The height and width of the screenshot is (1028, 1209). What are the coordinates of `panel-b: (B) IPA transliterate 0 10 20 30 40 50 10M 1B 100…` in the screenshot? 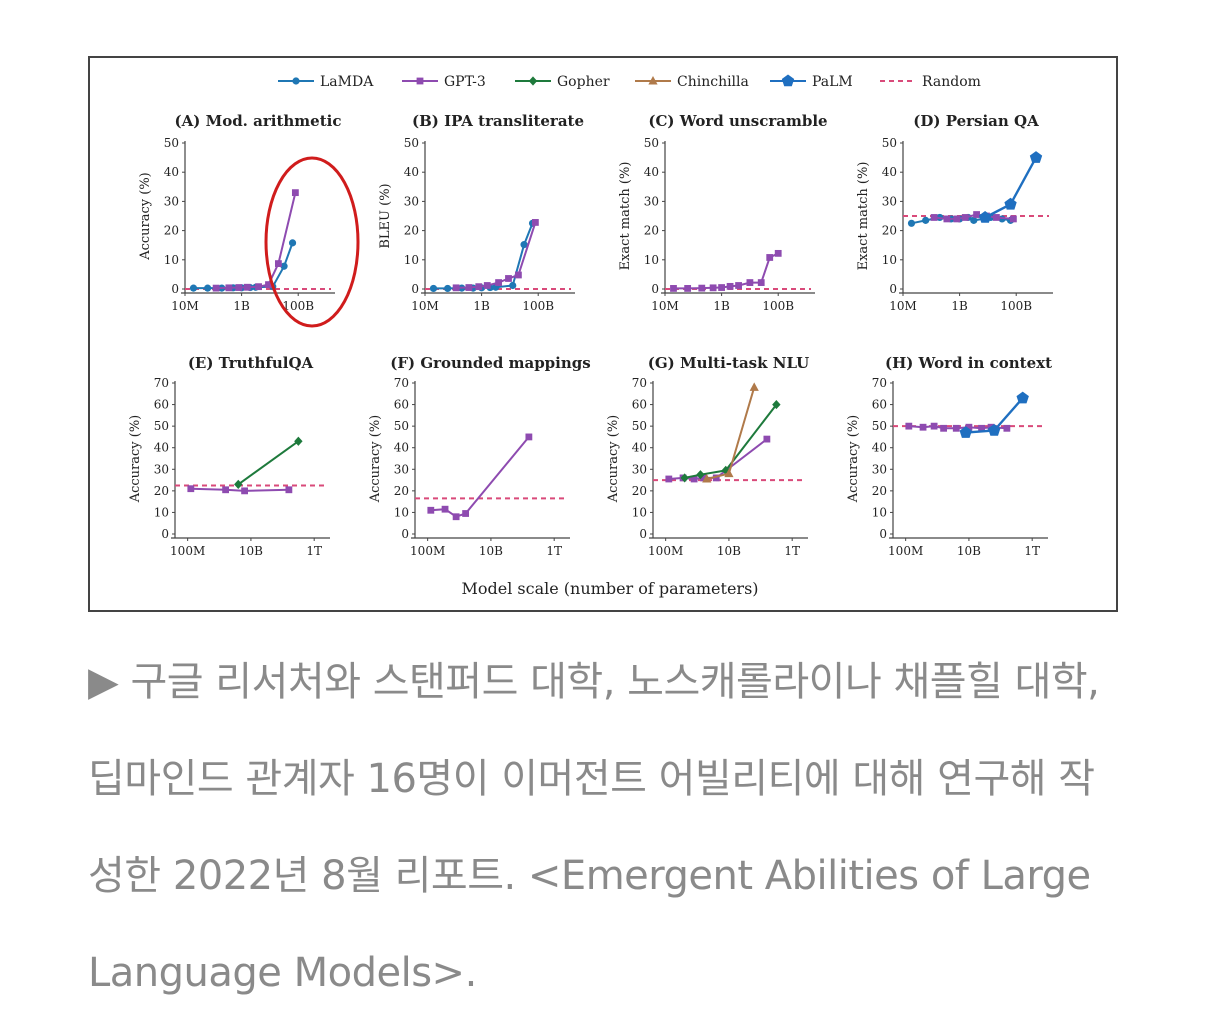 It's located at (481, 212).